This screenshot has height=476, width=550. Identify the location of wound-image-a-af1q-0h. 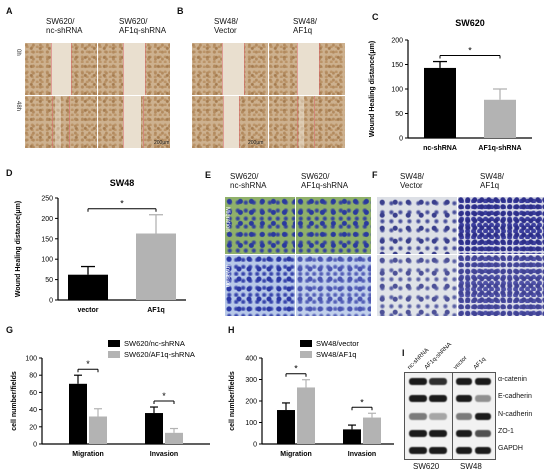
(134, 69).